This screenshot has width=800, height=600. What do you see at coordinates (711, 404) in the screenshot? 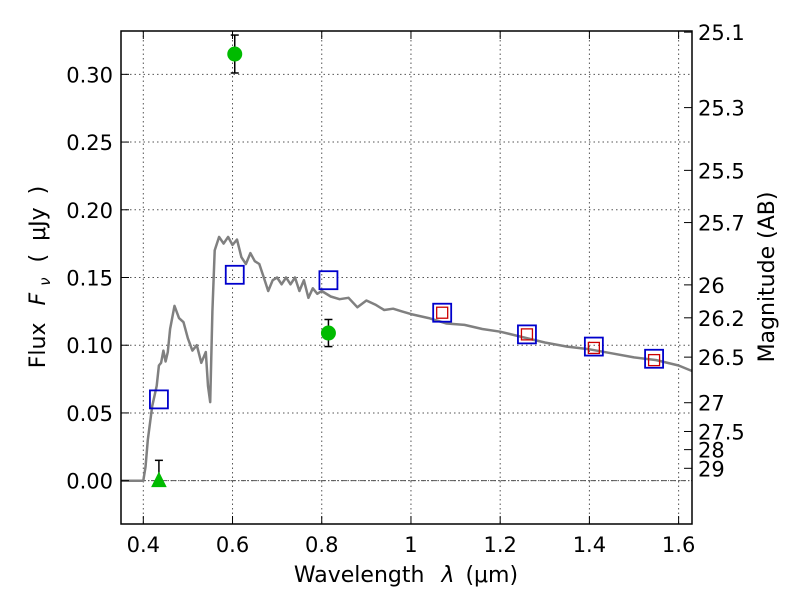
I see `mag-tick-label: 27` at bounding box center [711, 404].